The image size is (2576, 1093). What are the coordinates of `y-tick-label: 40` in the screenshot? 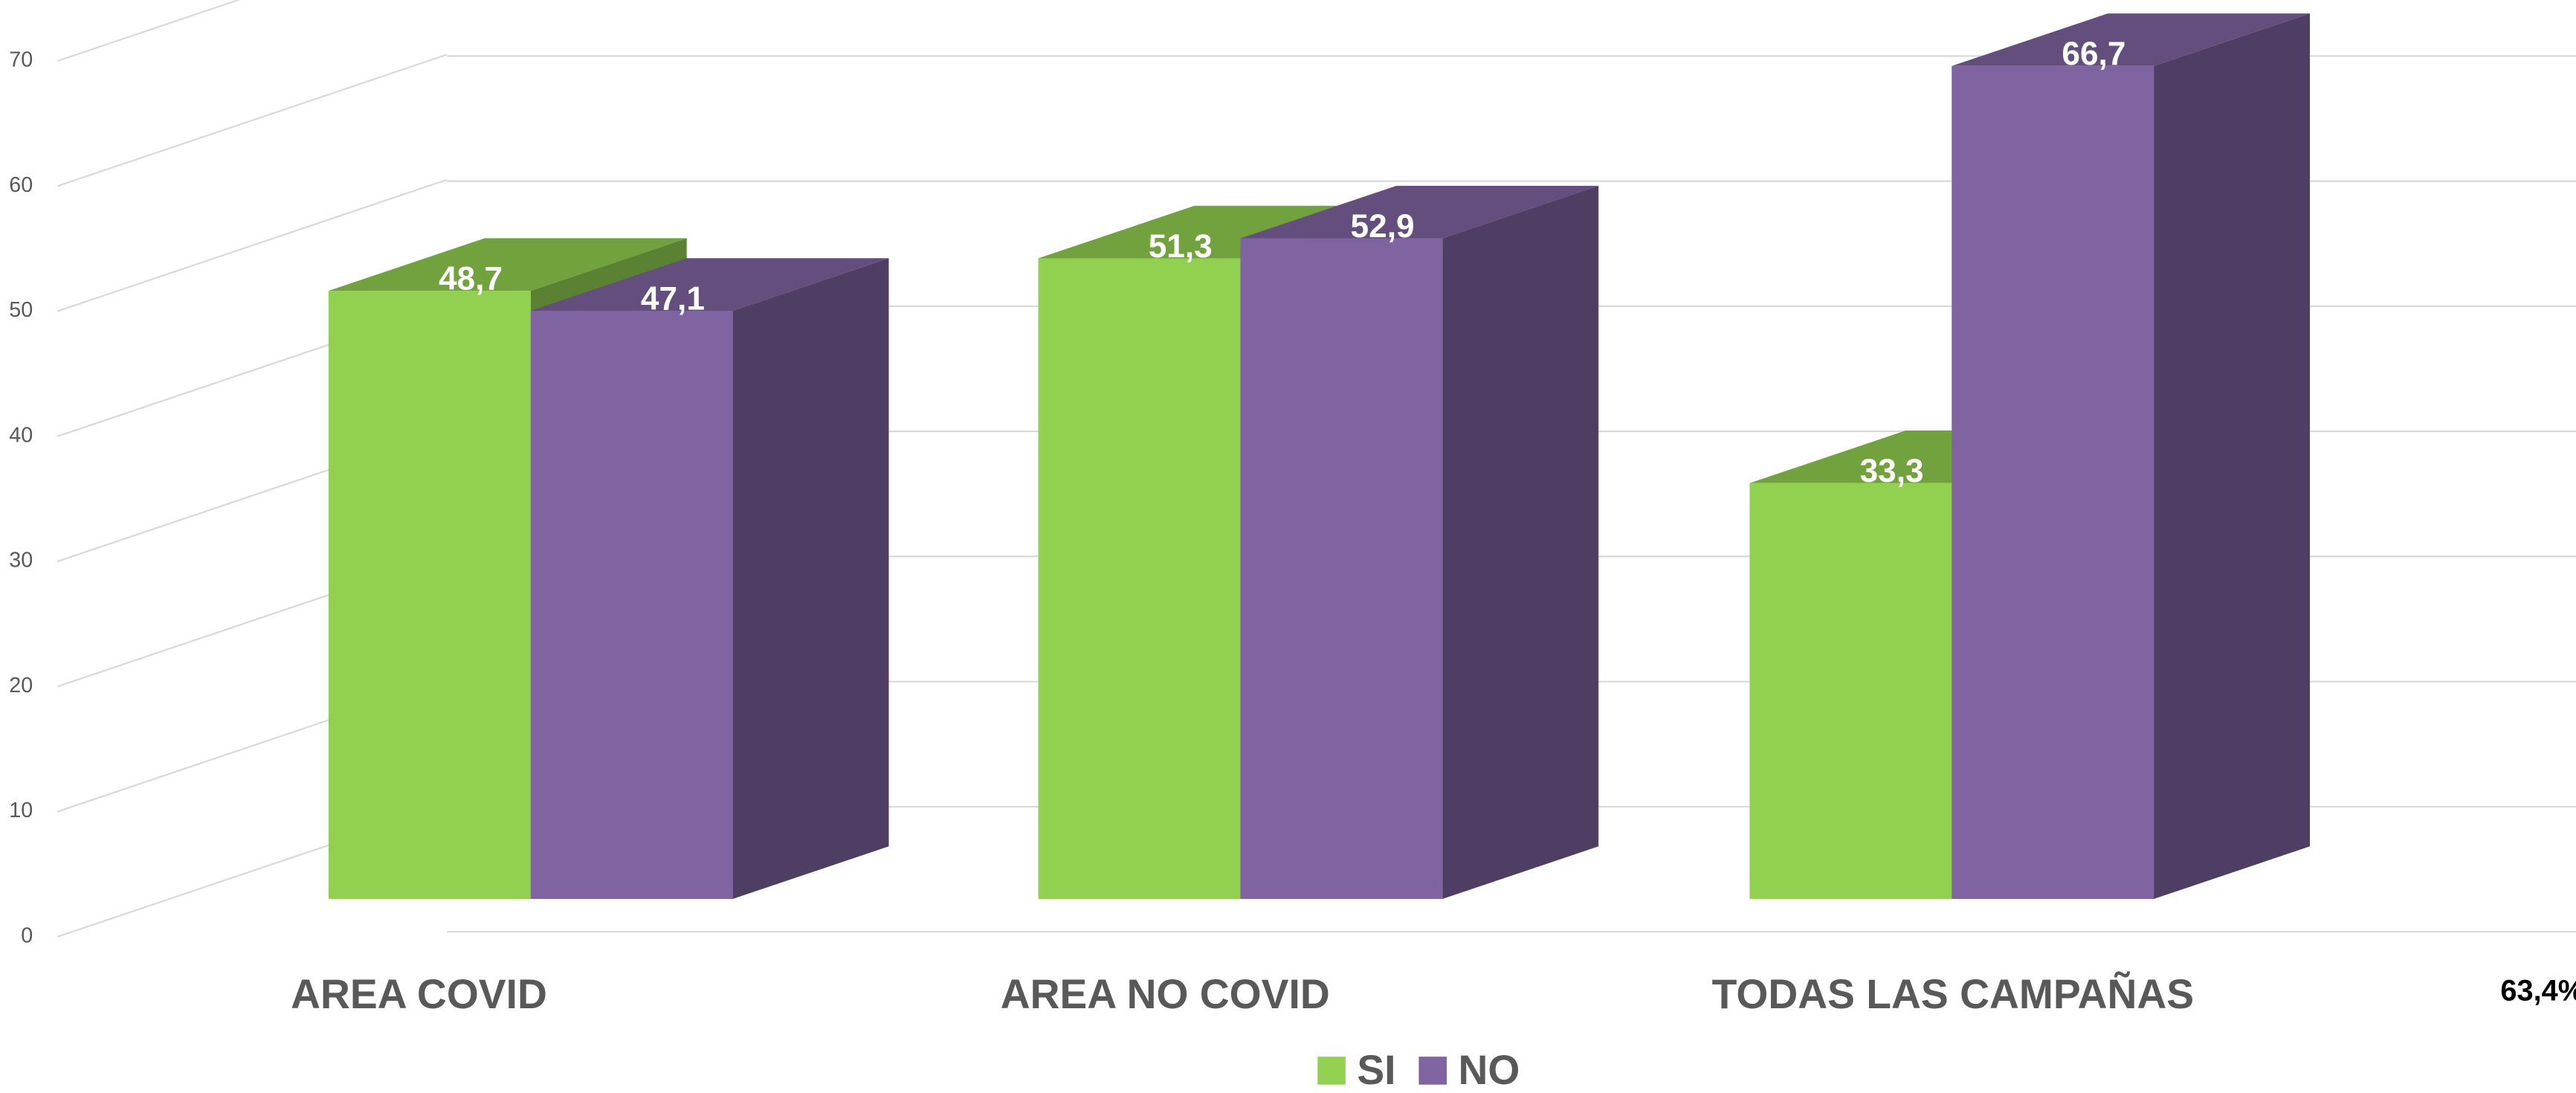 It's located at (21, 435).